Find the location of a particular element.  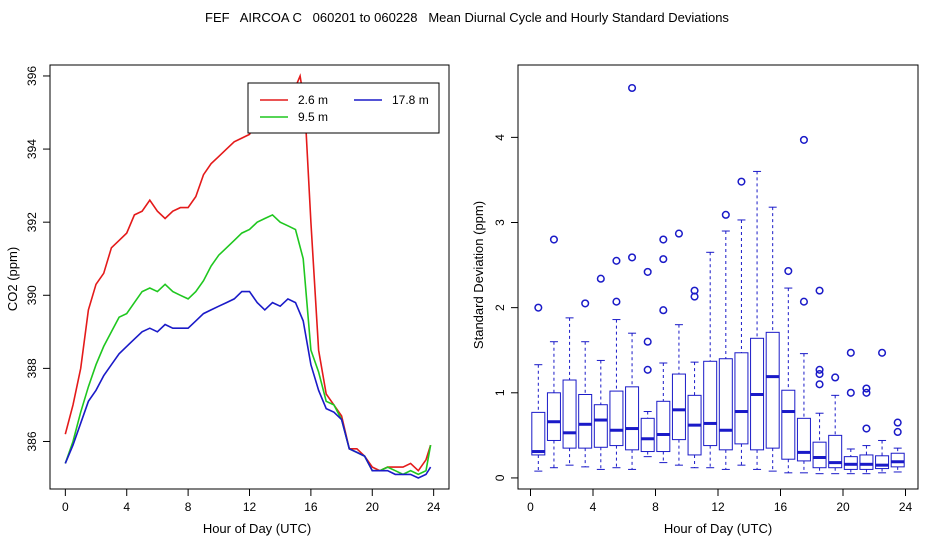

left-x-tick-label: 12 is located at coordinates (250, 507).